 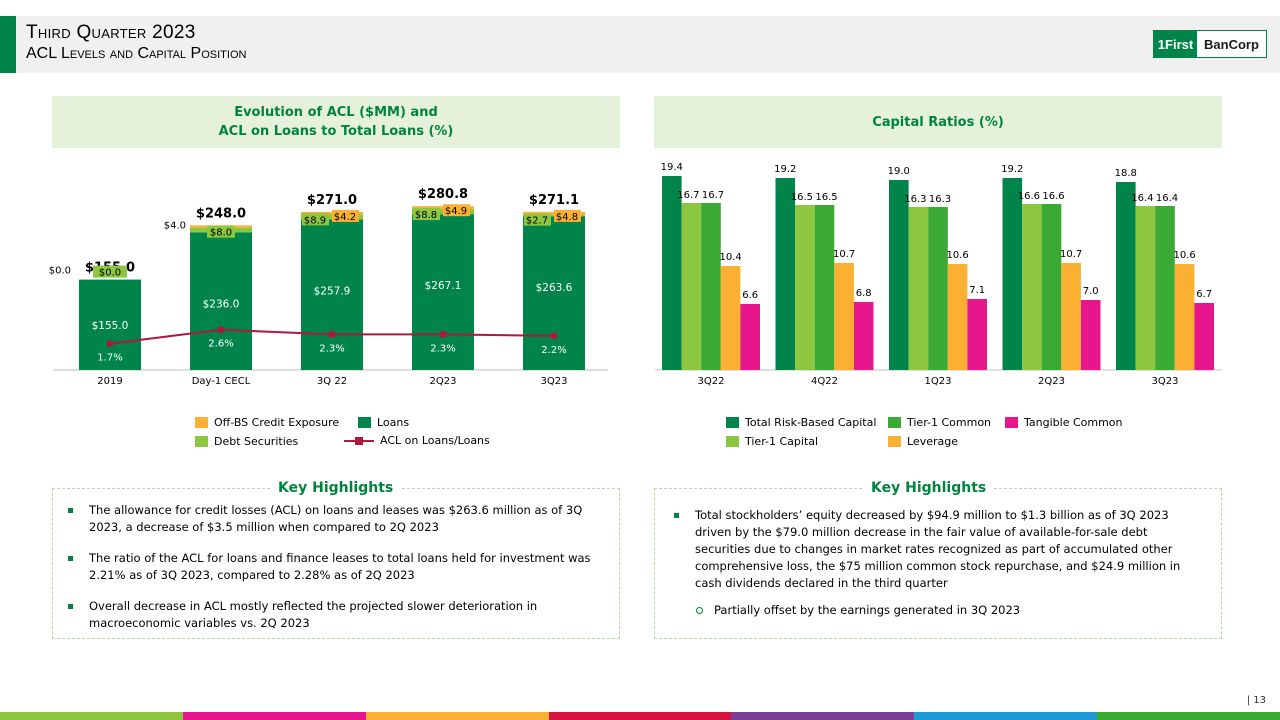 What do you see at coordinates (826, 197) in the screenshot?
I see `data-label-tier1-common: 16.5` at bounding box center [826, 197].